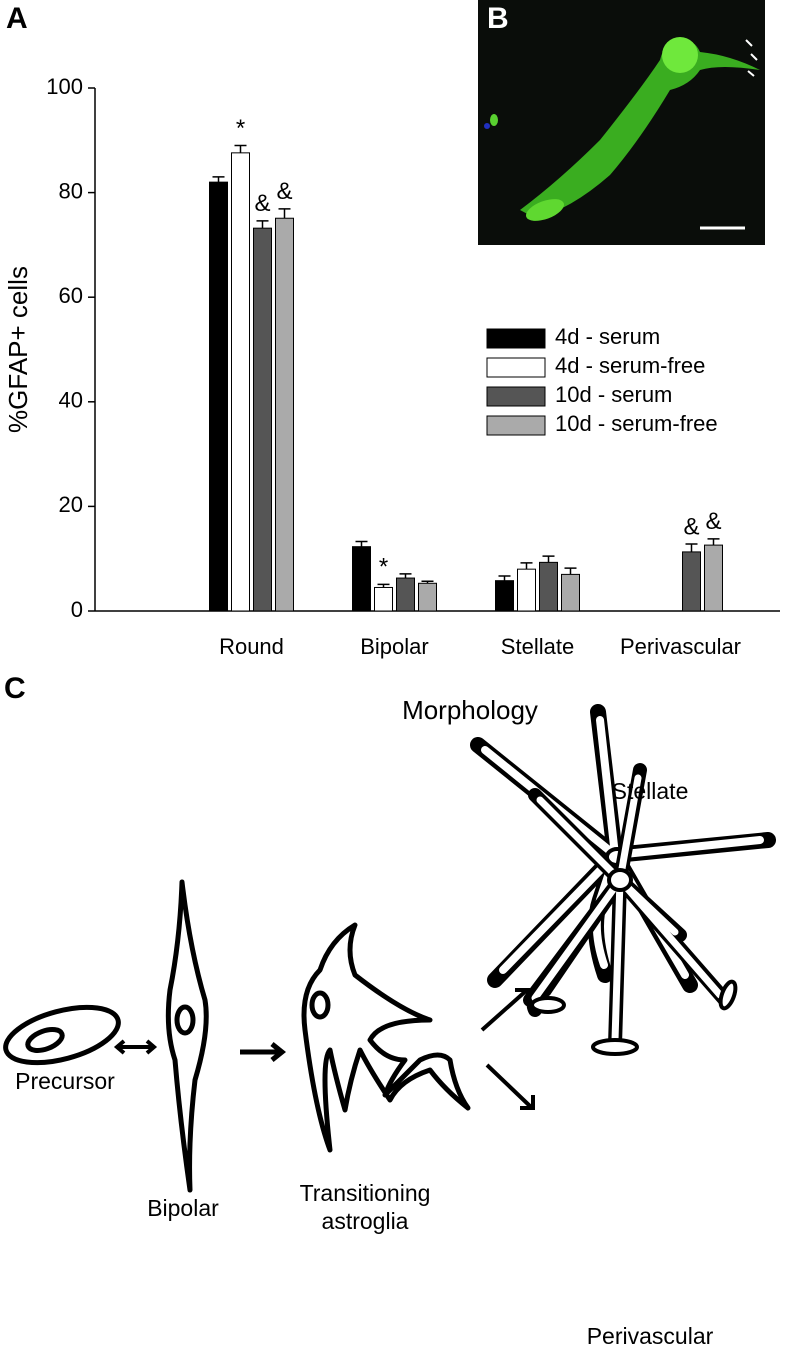 The image size is (792, 1355). I want to click on x-tick-label: Perivascular, so click(680, 646).